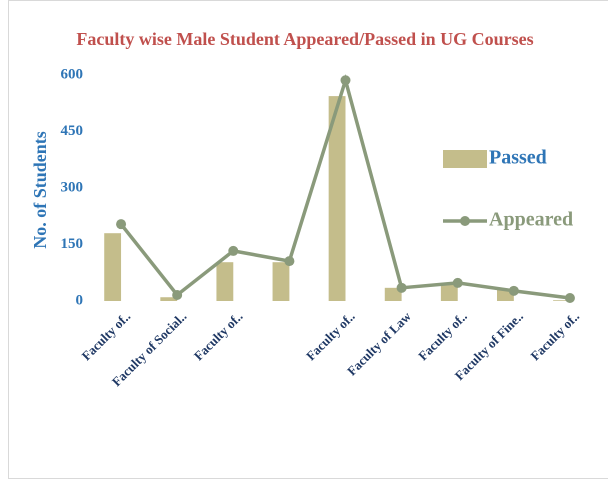 This screenshot has width=608, height=479. What do you see at coordinates (531, 220) in the screenshot?
I see `legend-label: Appeared` at bounding box center [531, 220].